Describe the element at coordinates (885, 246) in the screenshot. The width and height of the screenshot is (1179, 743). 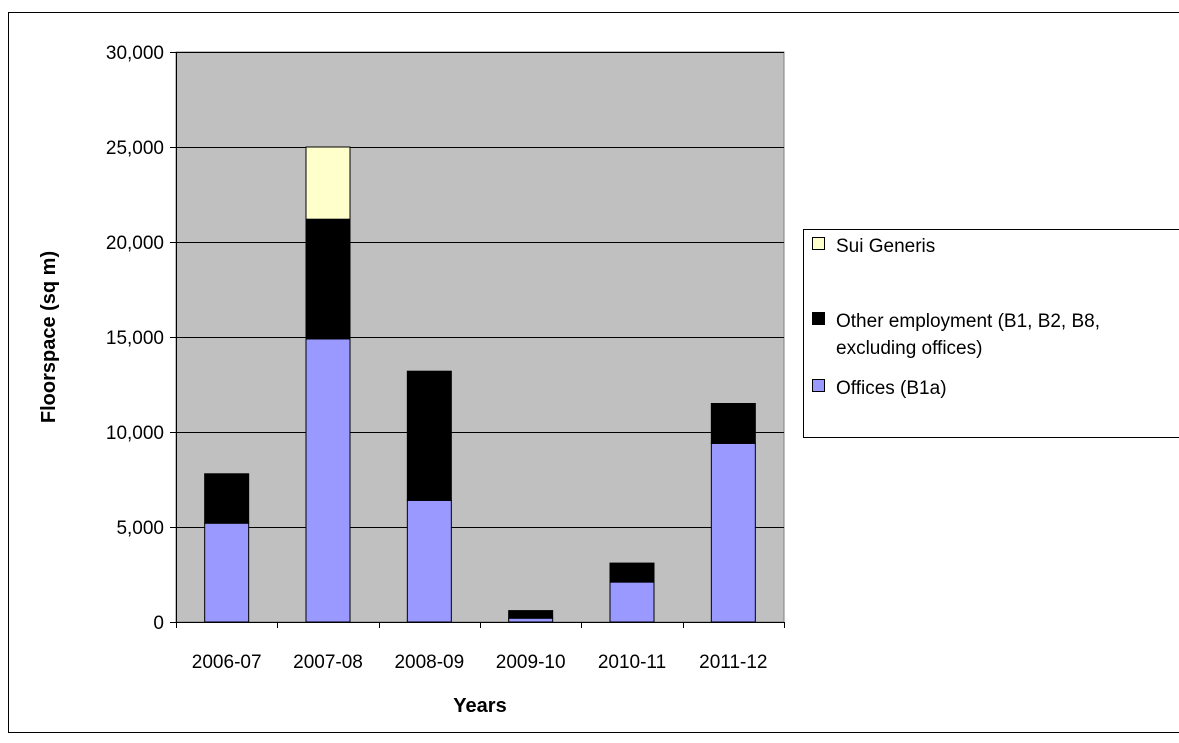
I see `legend-label: Sui Generis` at that location.